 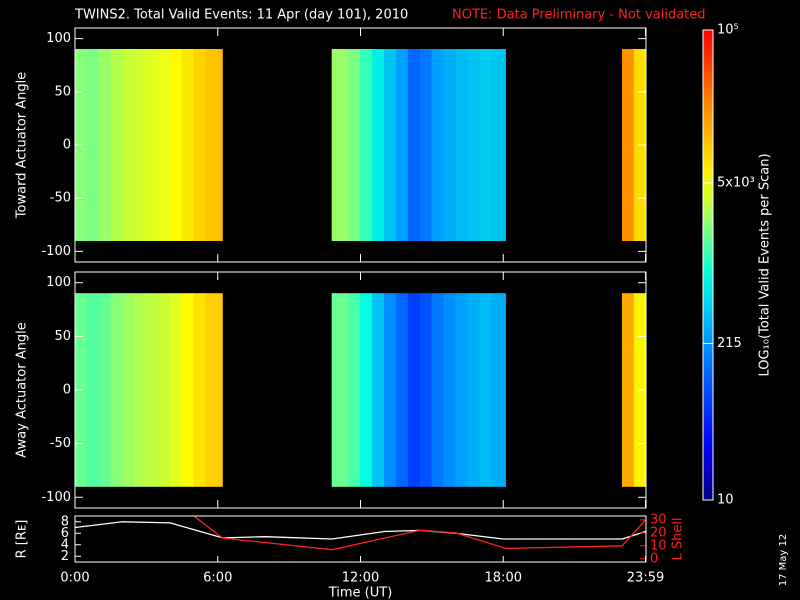 What do you see at coordinates (65, 544) in the screenshot?
I see `y-tick-label: 4` at bounding box center [65, 544].